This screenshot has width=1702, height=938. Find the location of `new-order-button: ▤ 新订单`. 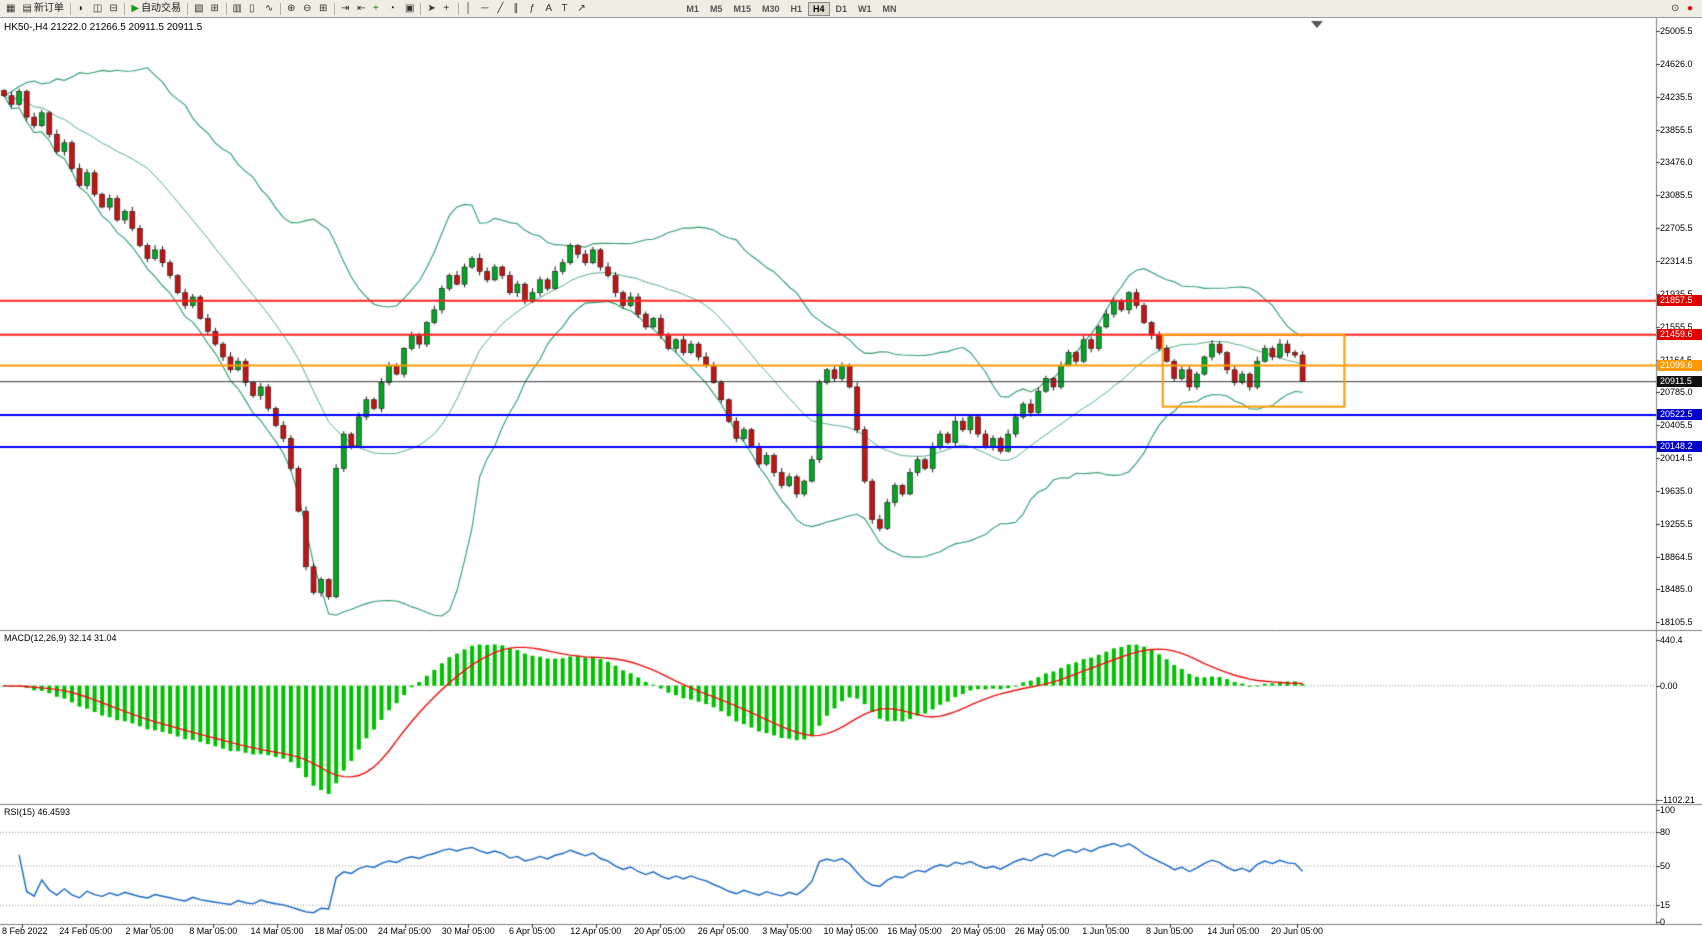

new-order-button: ▤ 新订单 is located at coordinates (42, 8).